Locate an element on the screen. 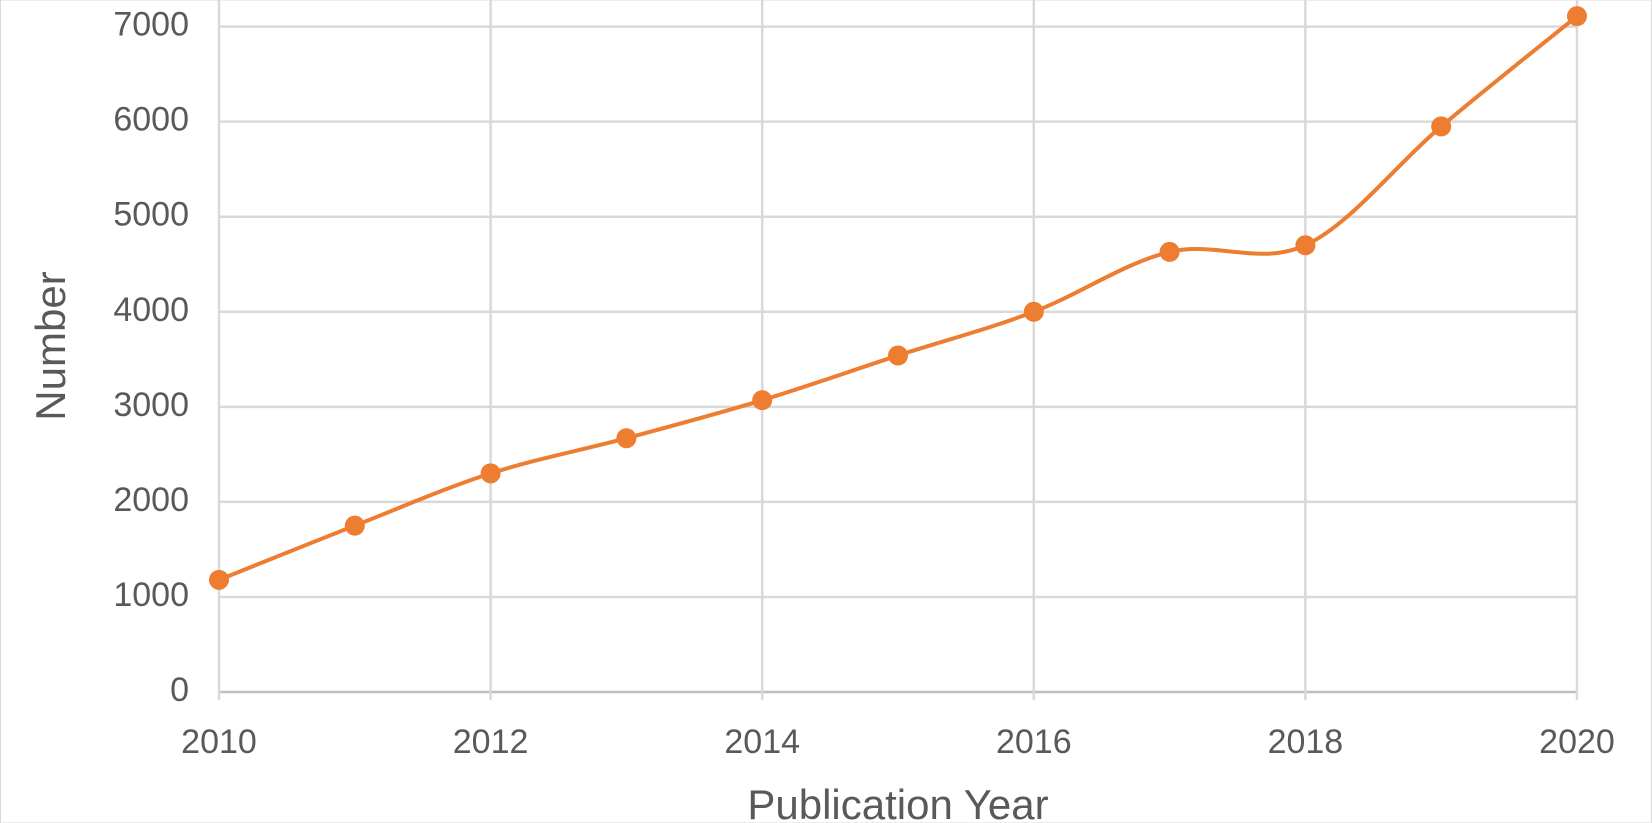  y-tick-label: 0 is located at coordinates (179, 690).